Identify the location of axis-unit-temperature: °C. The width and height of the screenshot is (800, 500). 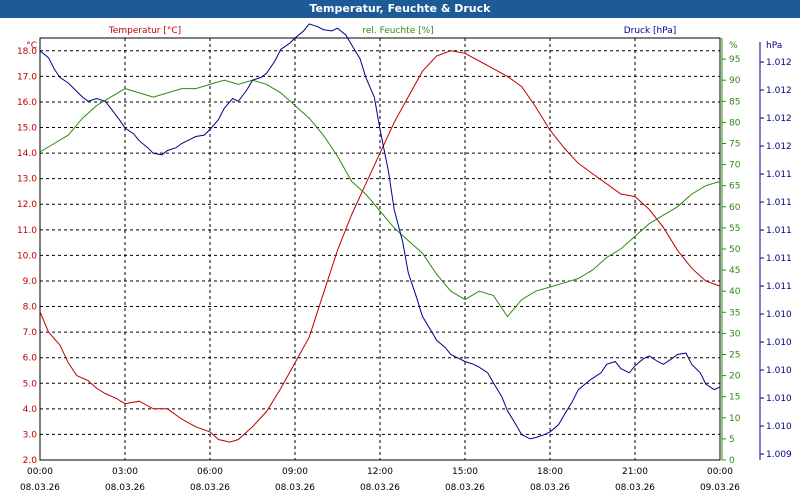
(31, 46).